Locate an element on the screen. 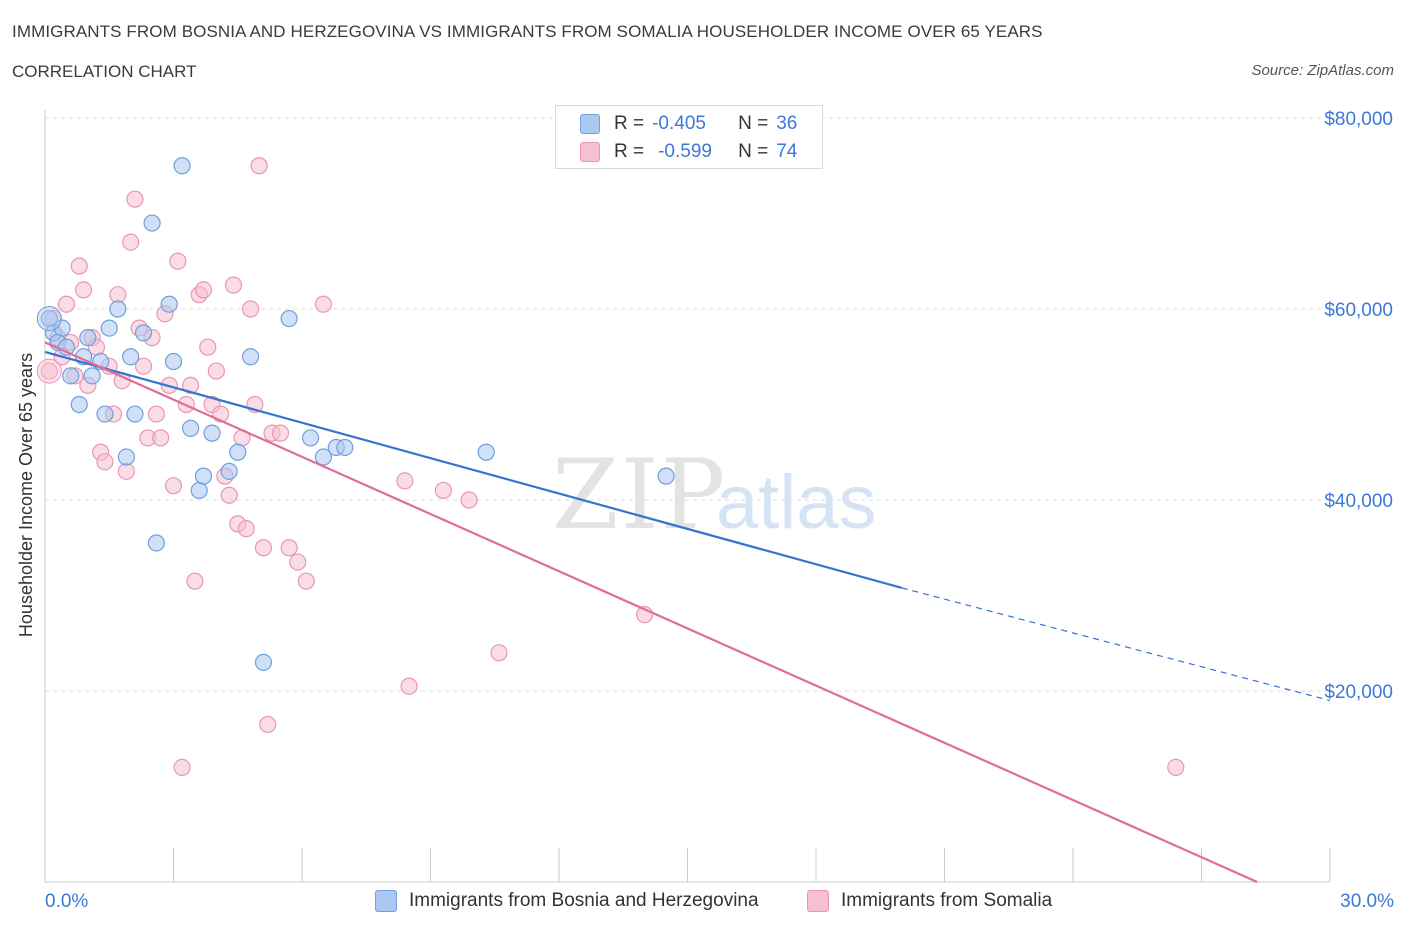  legend-r-value: -0.405 is located at coordinates (679, 123).